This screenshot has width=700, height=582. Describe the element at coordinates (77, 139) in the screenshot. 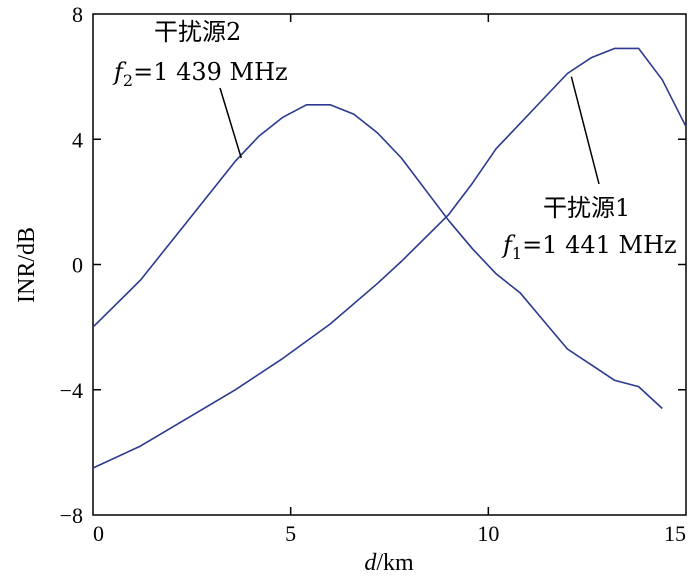

I see `y-tick-label: 4` at that location.